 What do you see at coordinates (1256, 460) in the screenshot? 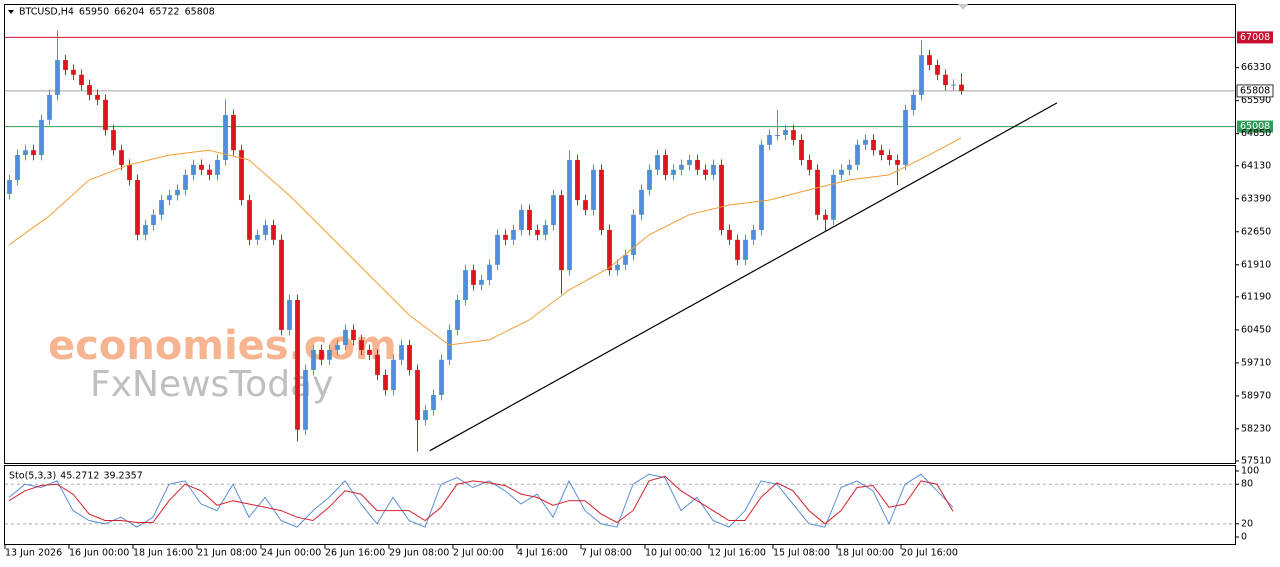
I see `y-tick-label: 57510` at bounding box center [1256, 460].